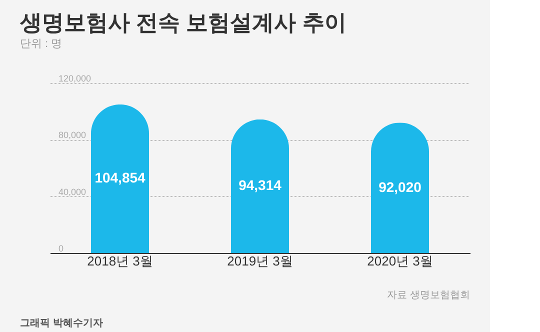 The width and height of the screenshot is (540, 332). What do you see at coordinates (260, 261) in the screenshot?
I see `x-tick-label: 2019년 3월` at bounding box center [260, 261].